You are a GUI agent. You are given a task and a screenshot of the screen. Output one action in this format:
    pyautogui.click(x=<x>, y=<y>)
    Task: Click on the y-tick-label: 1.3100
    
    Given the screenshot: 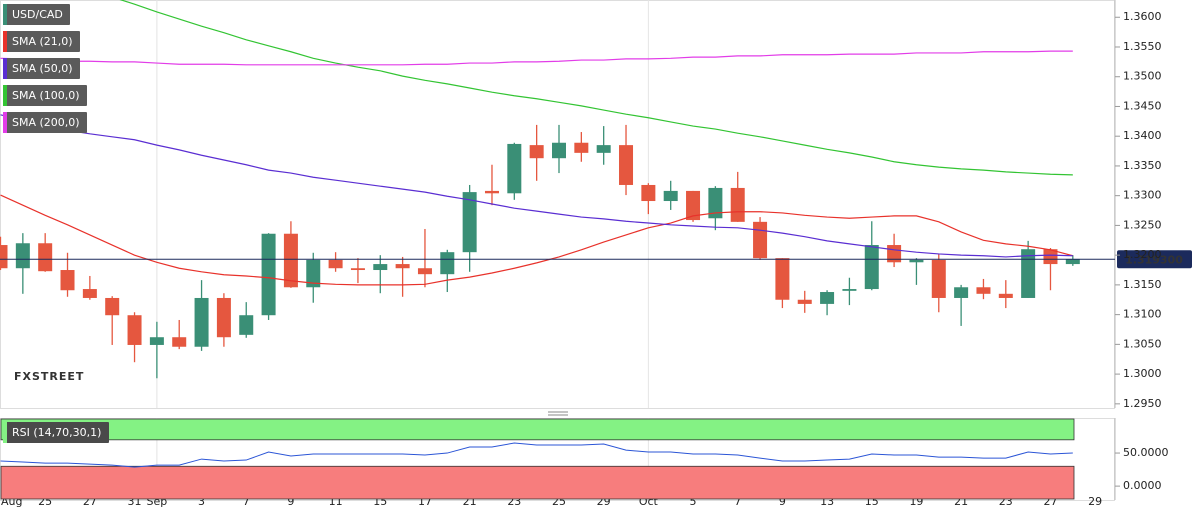 What is the action you would take?
    pyautogui.click(x=1142, y=314)
    